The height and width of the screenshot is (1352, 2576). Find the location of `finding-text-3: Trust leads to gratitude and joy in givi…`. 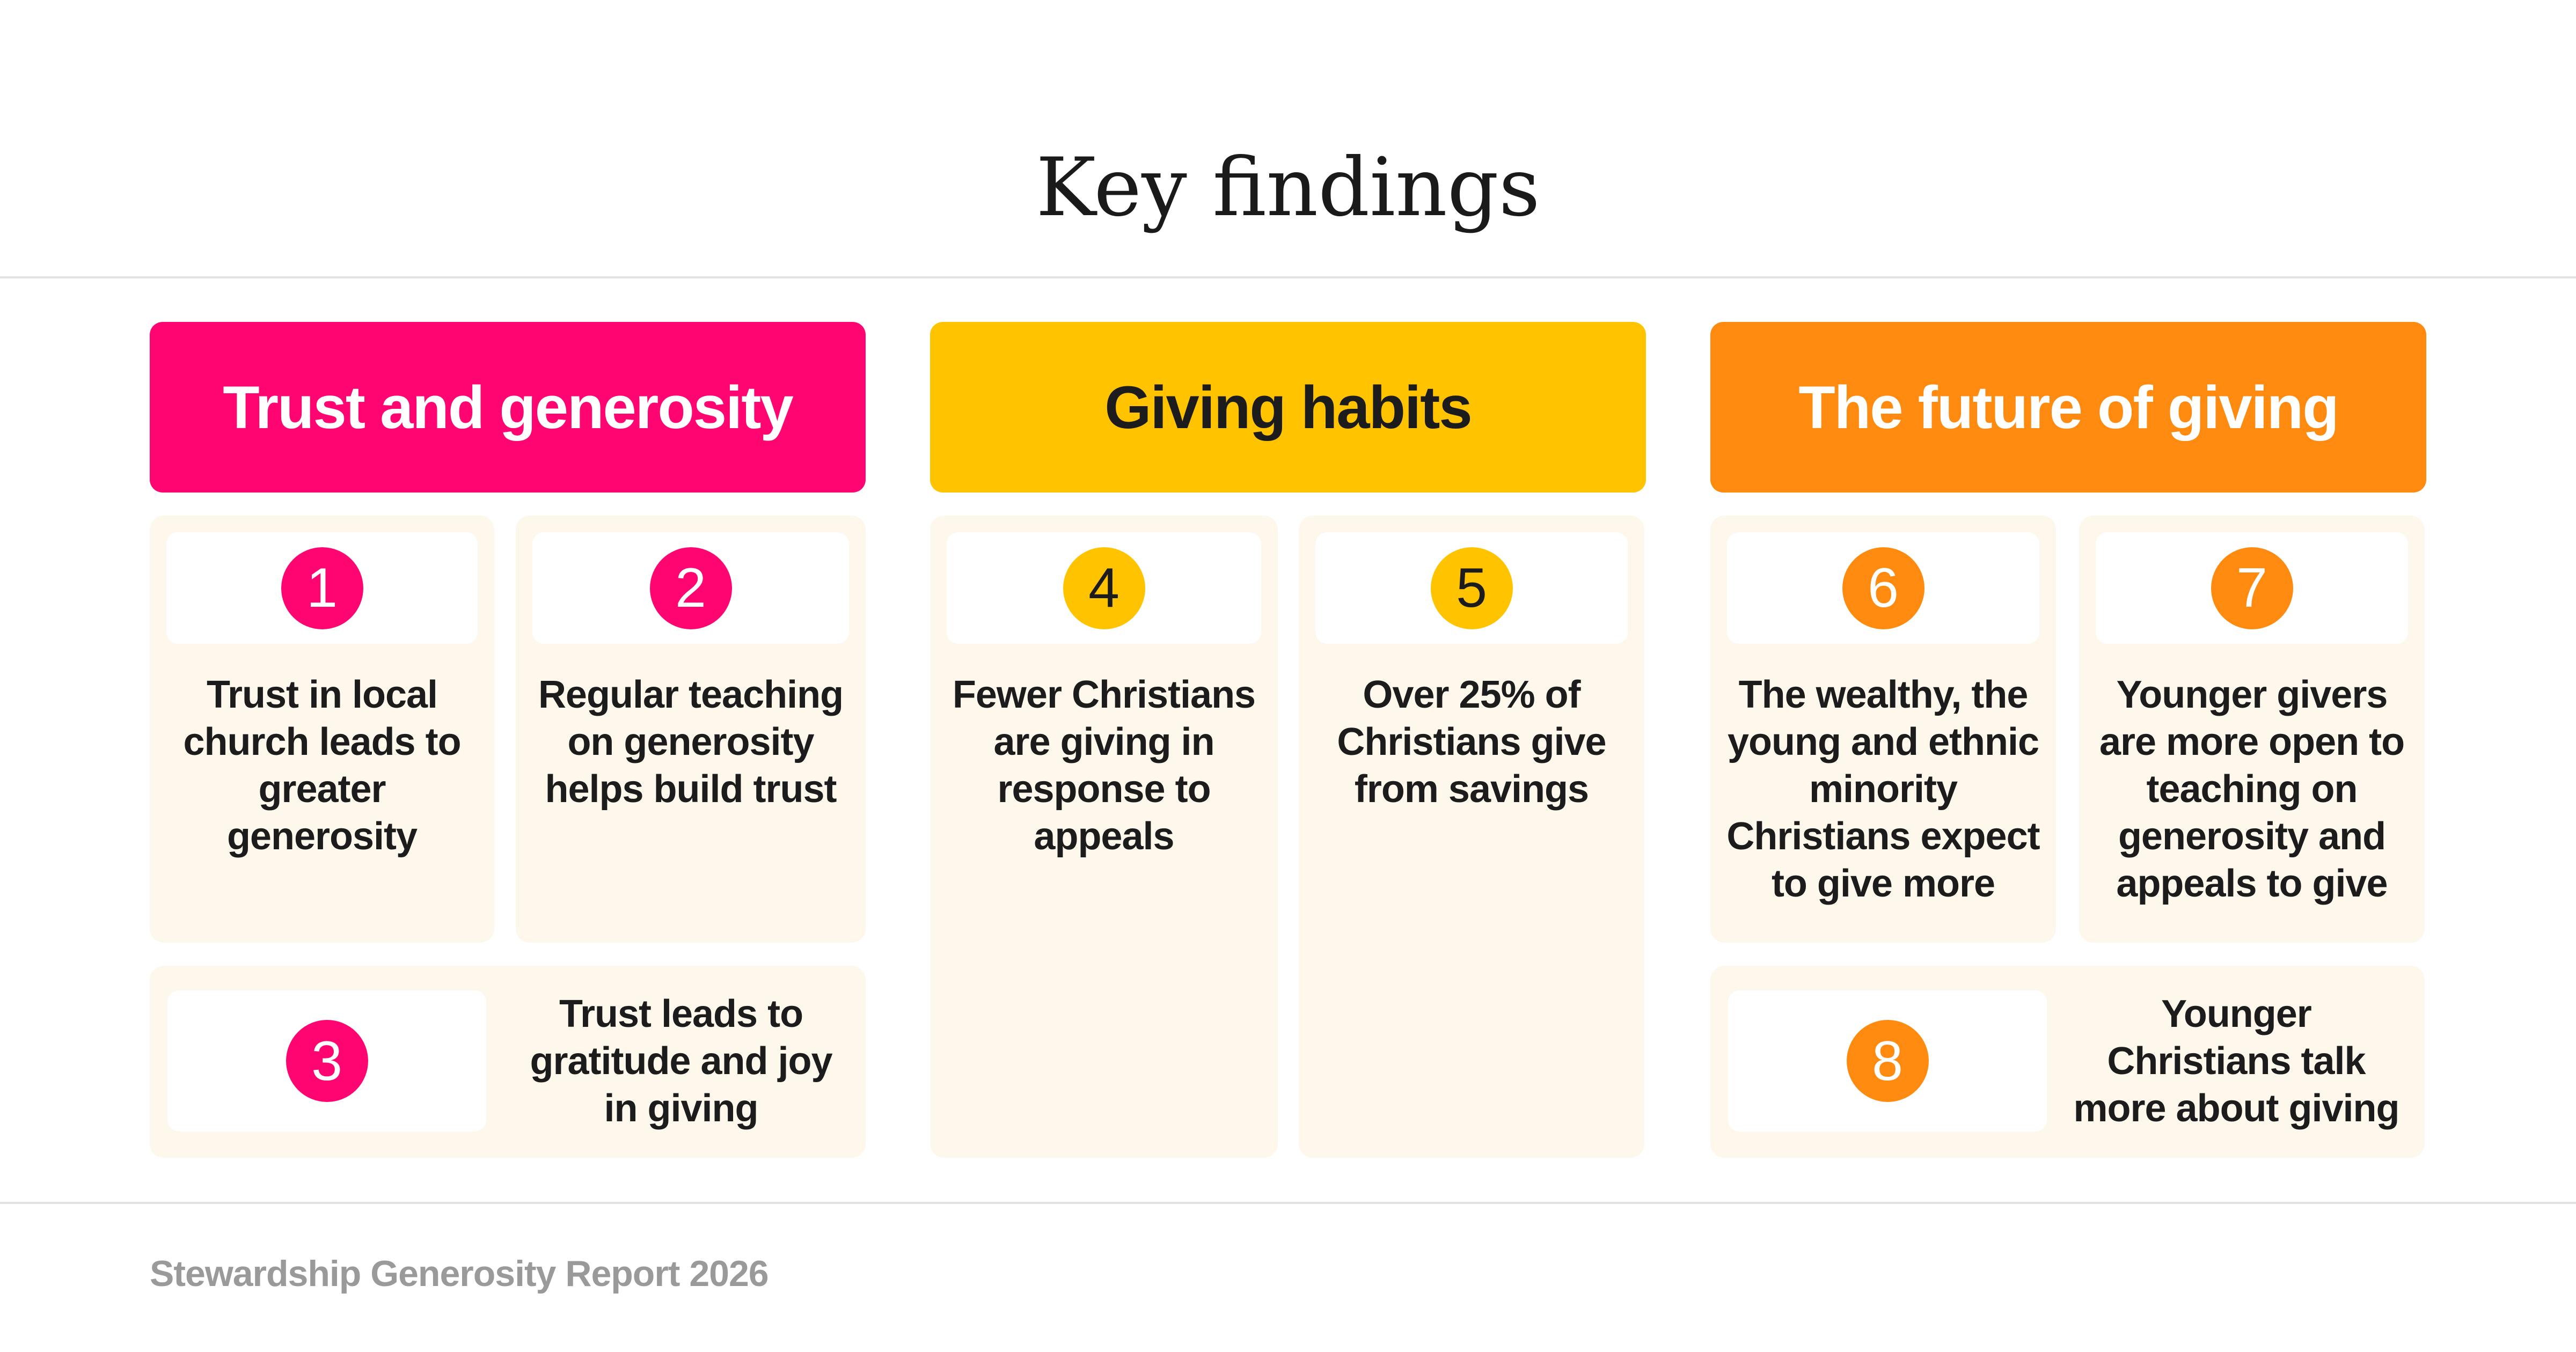

finding-text-3: Trust leads to gratitude and joy in givi… is located at coordinates (681, 1061).